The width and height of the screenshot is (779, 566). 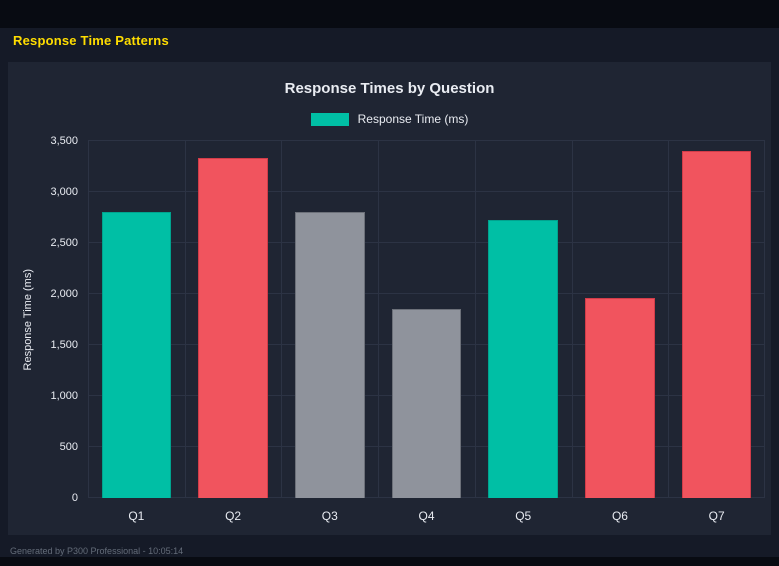 I want to click on page-title: Response Time Patterns, so click(x=91, y=40).